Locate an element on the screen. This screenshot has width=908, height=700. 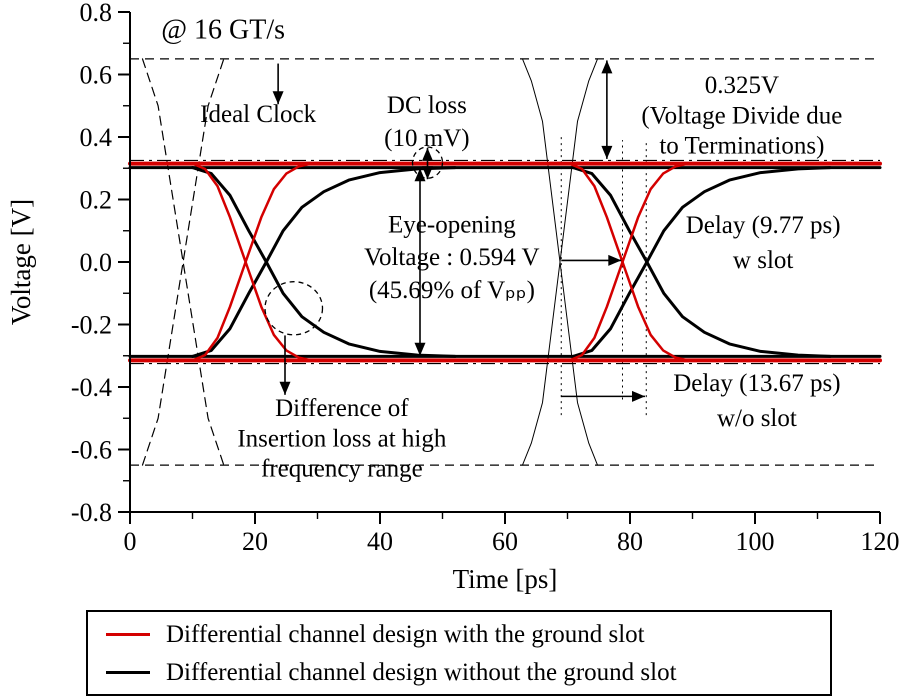
annotation-line: (10 mV) is located at coordinates (426, 138).